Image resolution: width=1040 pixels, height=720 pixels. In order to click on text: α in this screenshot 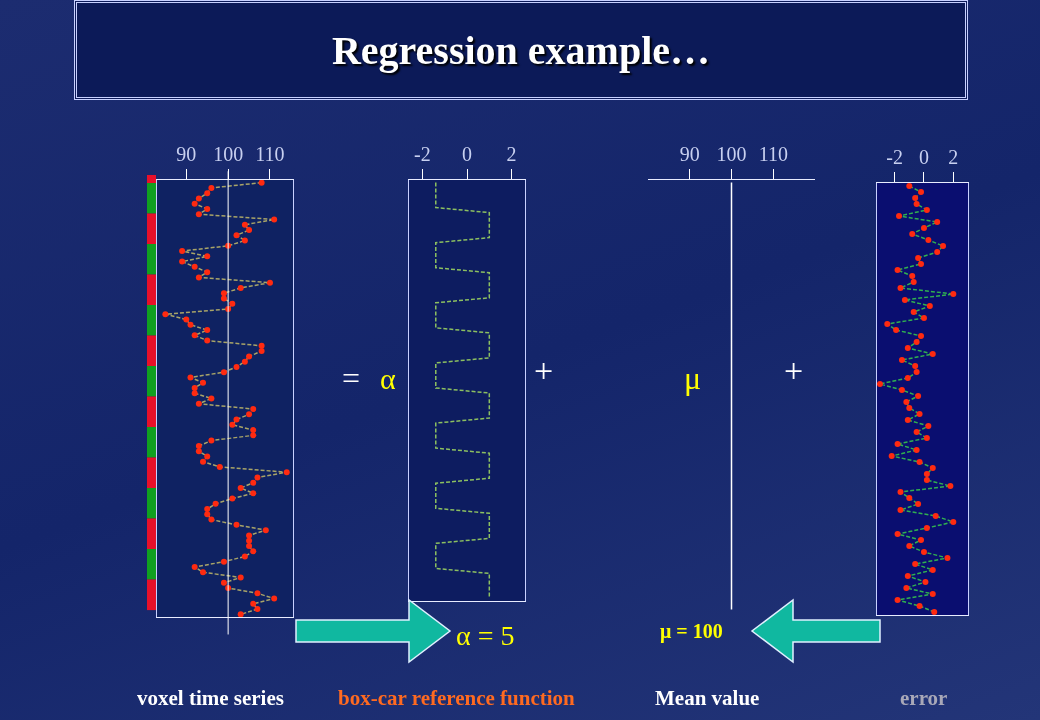, I will do `click(388, 379)`.